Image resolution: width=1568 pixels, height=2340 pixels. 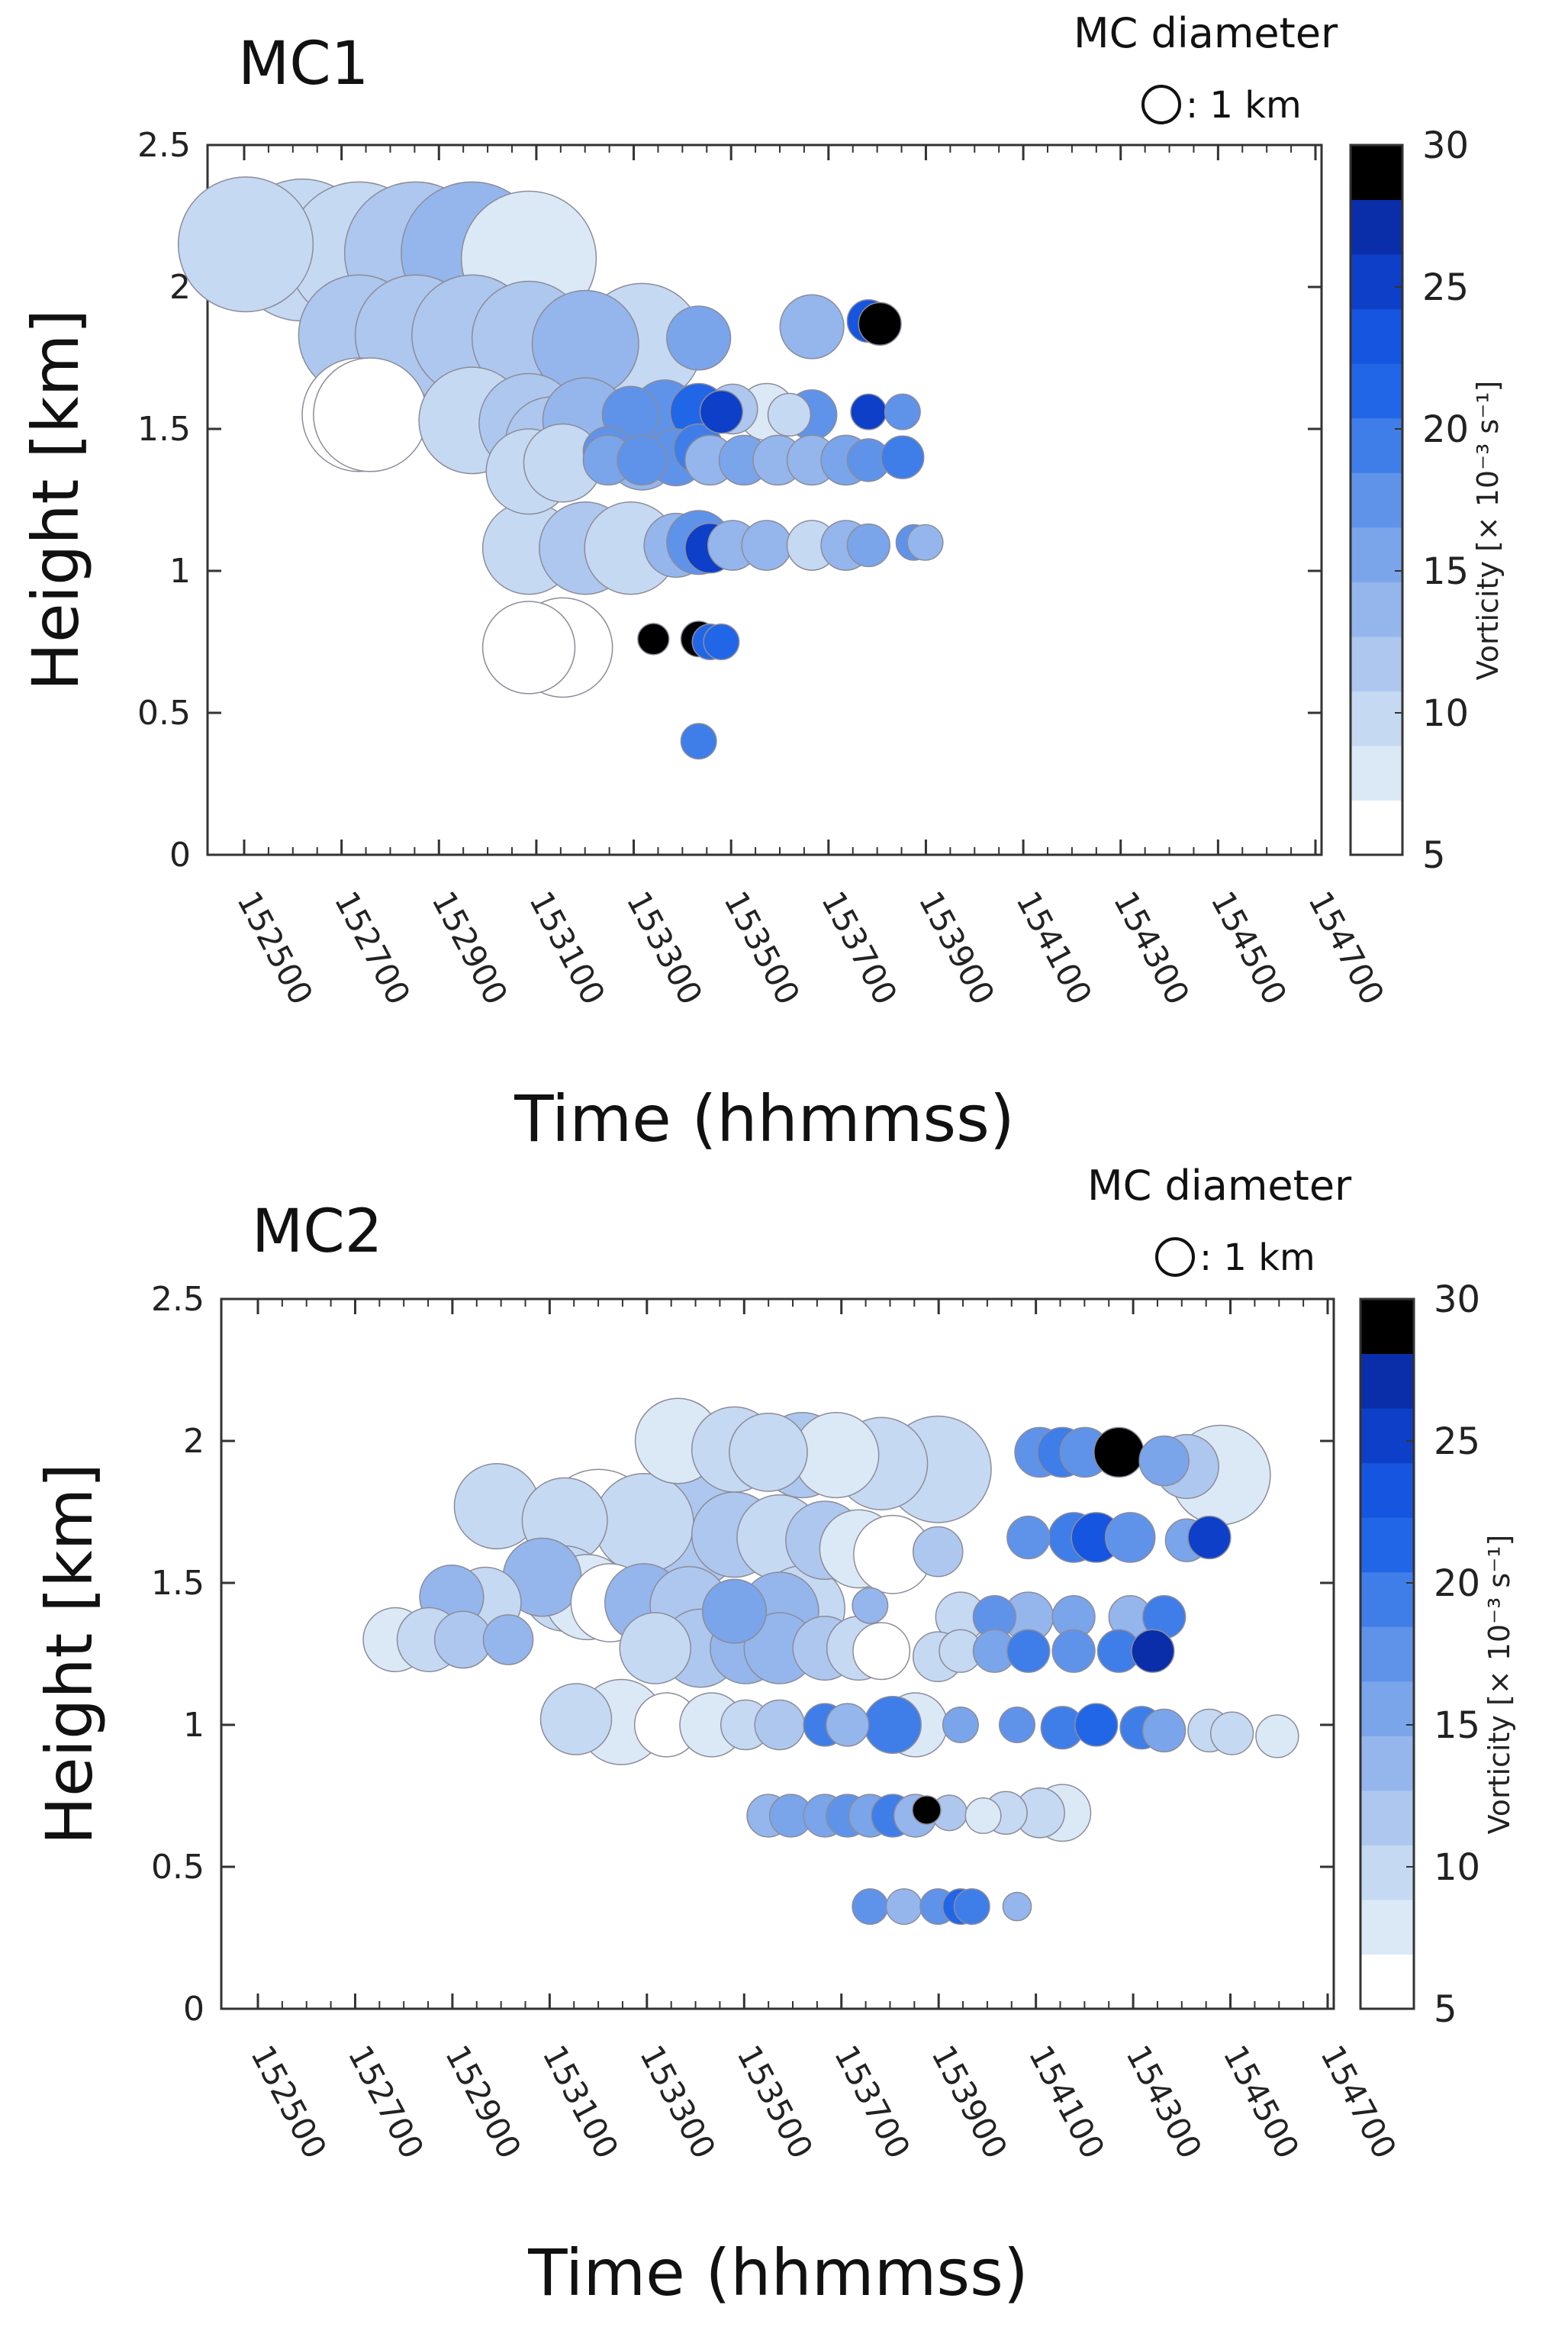 What do you see at coordinates (774, 2102) in the screenshot?
I see `x-tick-label: 153500` at bounding box center [774, 2102].